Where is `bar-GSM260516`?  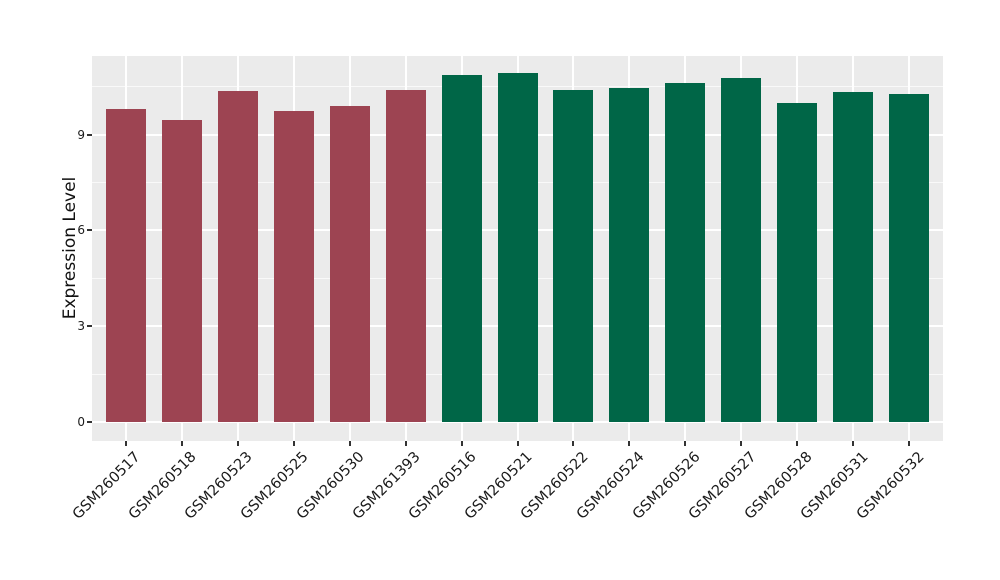
bar-GSM260516 is located at coordinates (461, 248).